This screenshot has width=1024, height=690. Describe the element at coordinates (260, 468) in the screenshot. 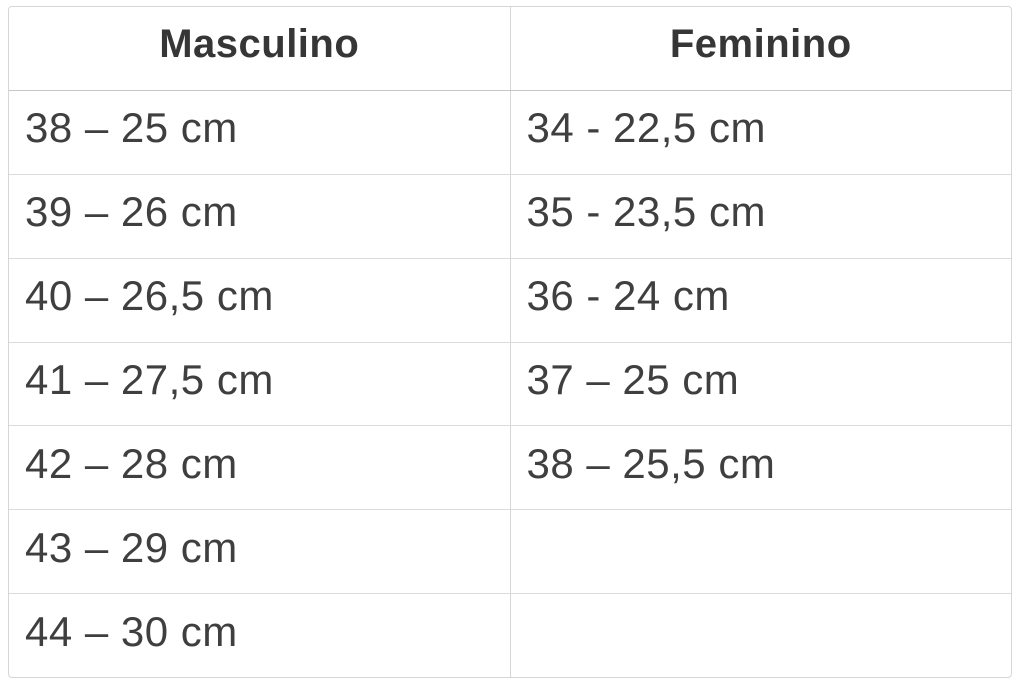

I see `table-cell-masculino: 42 – 28 cm` at that location.